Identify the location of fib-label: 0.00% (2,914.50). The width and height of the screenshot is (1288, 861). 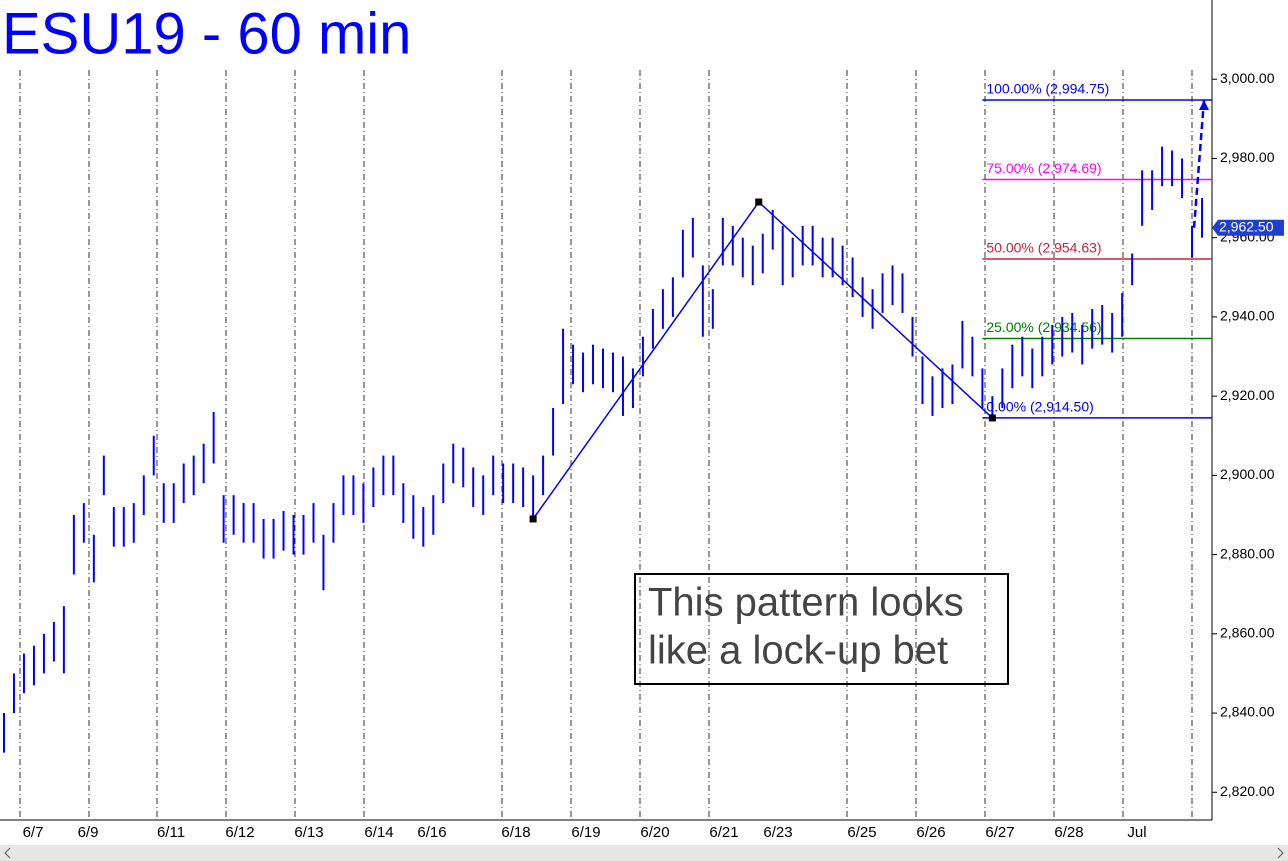
(1039, 407).